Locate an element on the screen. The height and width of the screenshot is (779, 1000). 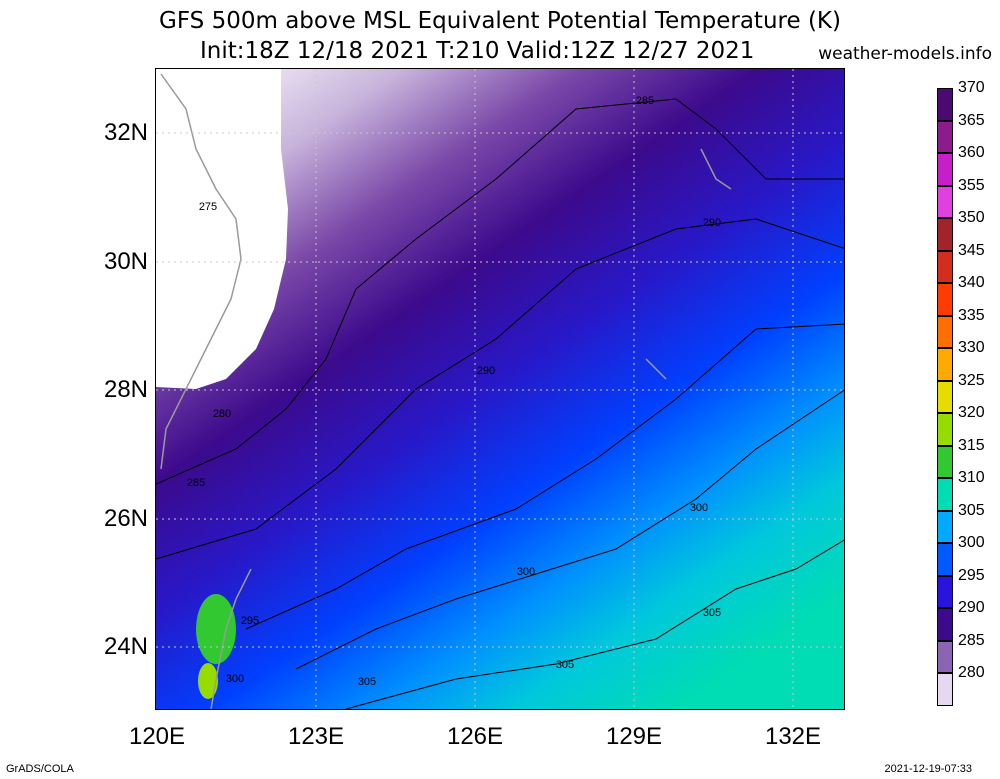
lon-label-129e: 129E is located at coordinates (634, 736).